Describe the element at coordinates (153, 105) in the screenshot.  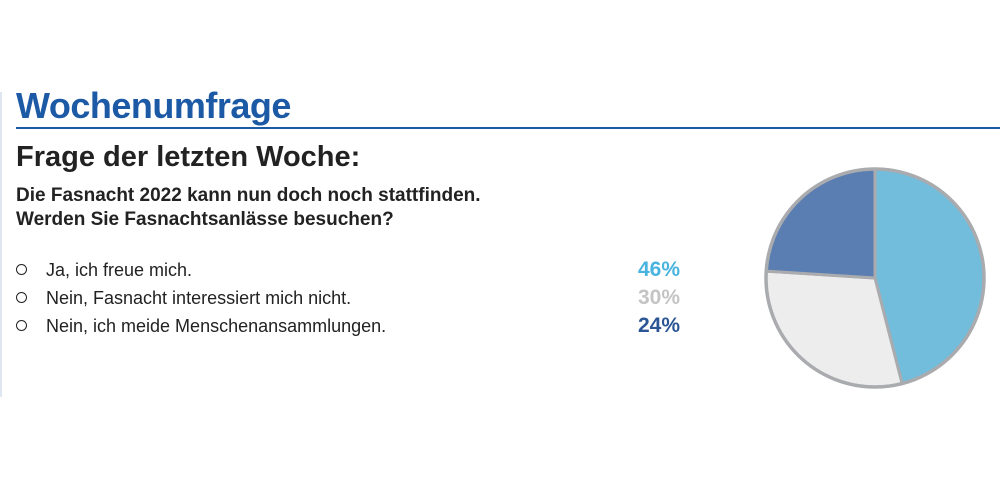
I see `section-title: Wochenumfrage` at that location.